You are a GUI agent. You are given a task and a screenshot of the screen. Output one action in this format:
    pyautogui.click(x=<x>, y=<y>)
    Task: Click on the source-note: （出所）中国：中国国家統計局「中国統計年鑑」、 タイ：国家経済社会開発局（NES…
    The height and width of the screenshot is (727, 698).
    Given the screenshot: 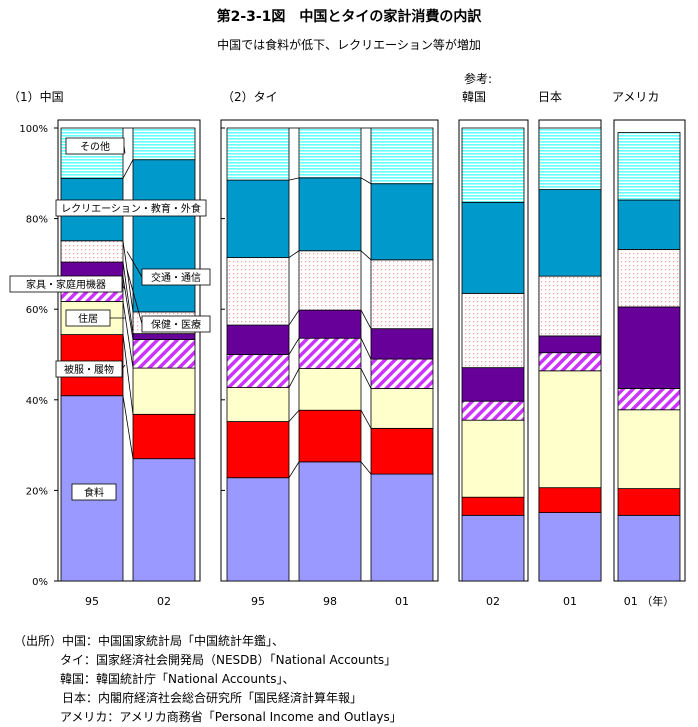 What is the action you would take?
    pyautogui.click(x=208, y=679)
    